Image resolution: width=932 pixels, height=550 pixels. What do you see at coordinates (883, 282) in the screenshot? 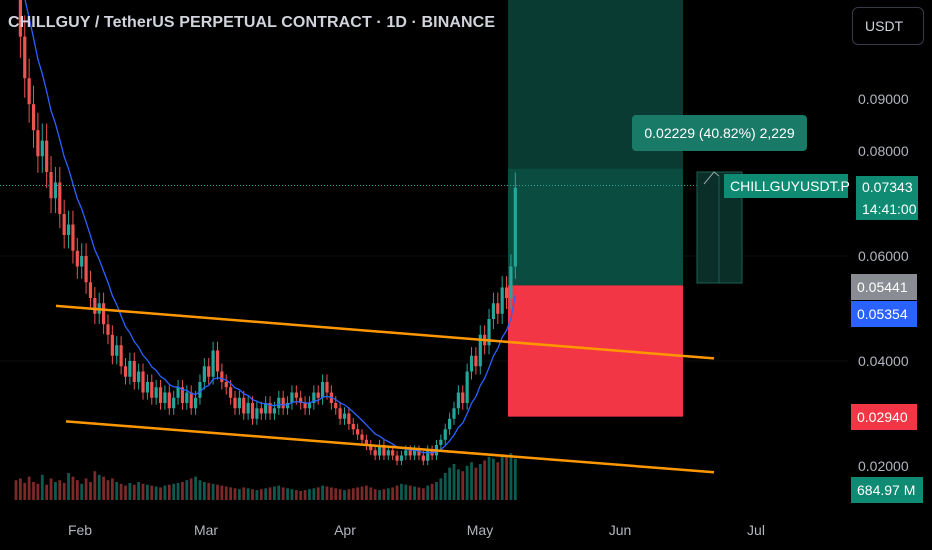
I see `y-axis: 0.02000 0.04000 0.06000 0.08000 0.09000` at bounding box center [883, 282].